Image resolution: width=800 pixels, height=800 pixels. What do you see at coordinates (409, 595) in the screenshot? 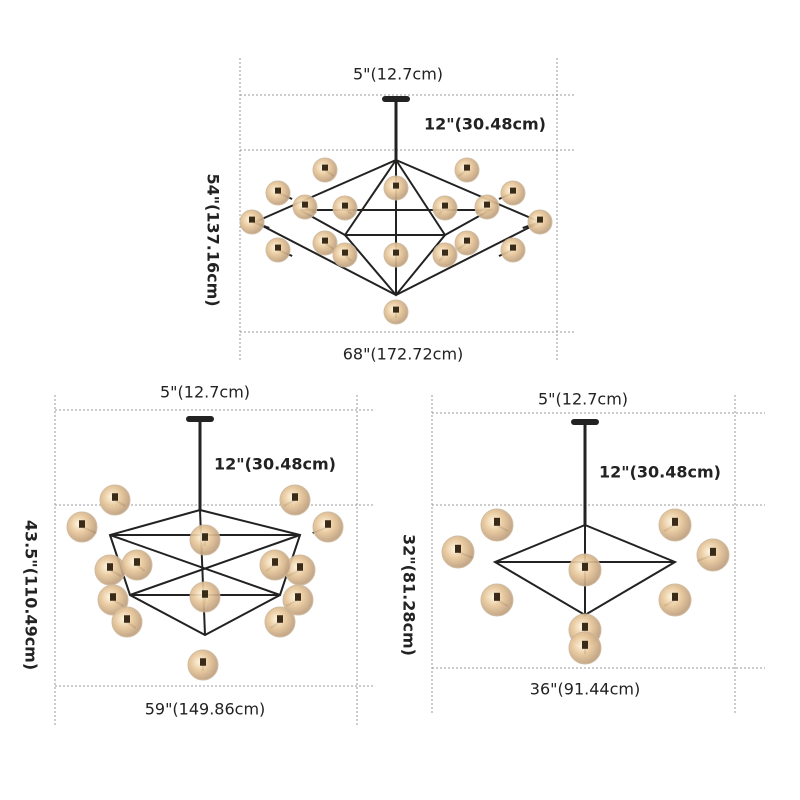
I see `height: 32"(81.28cm)` at bounding box center [409, 595].